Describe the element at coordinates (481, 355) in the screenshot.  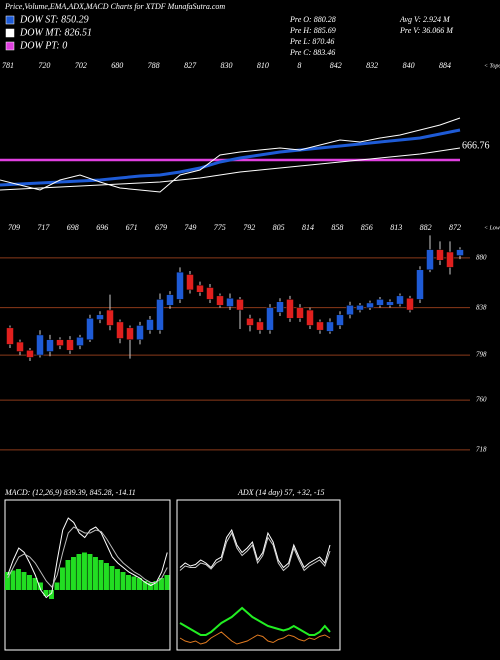
I see `y-tick-label: 798` at that location.